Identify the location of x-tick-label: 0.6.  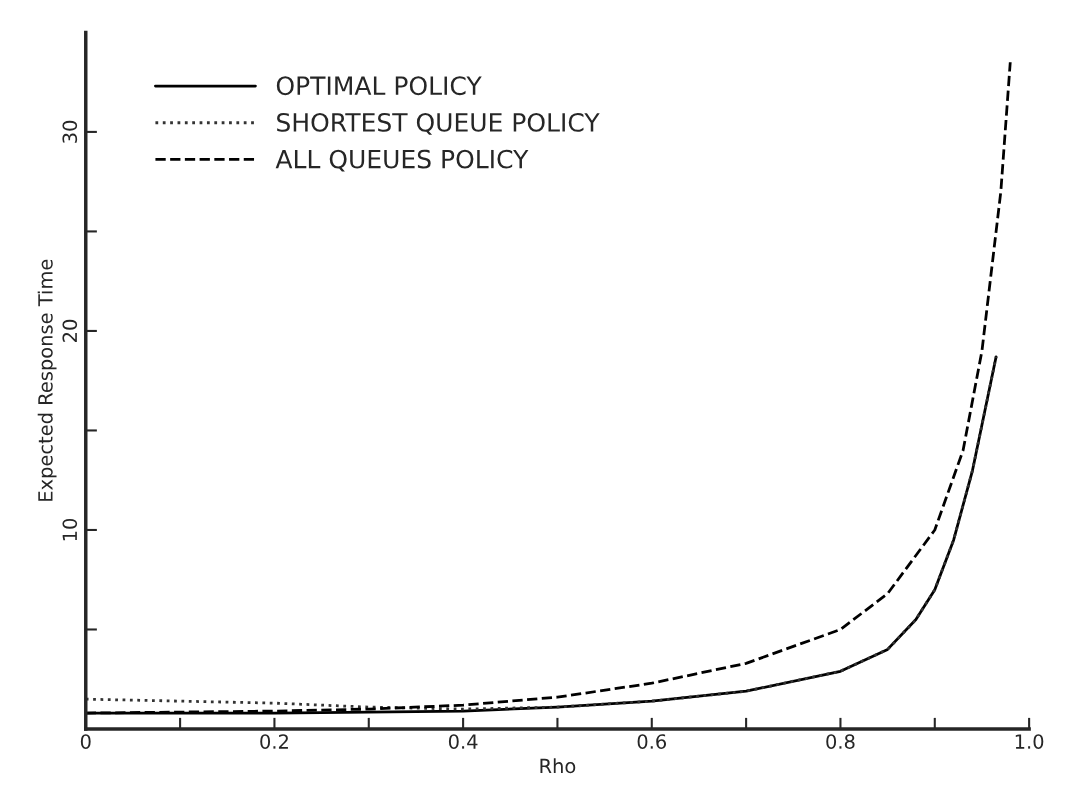
(652, 741).